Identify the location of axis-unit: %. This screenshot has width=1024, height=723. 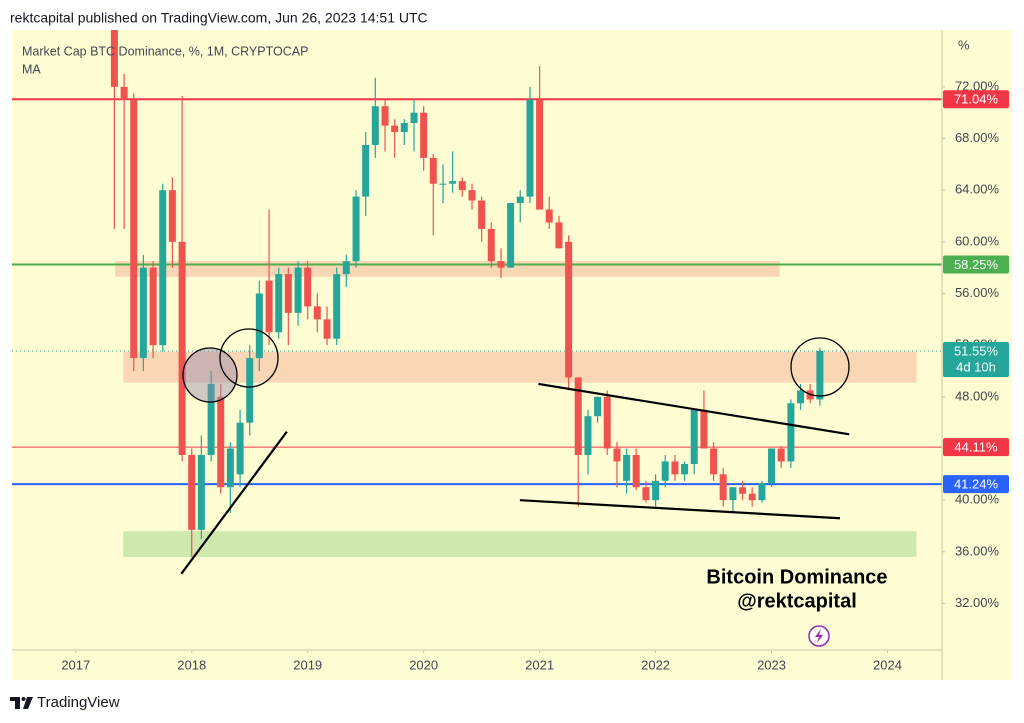
(964, 44).